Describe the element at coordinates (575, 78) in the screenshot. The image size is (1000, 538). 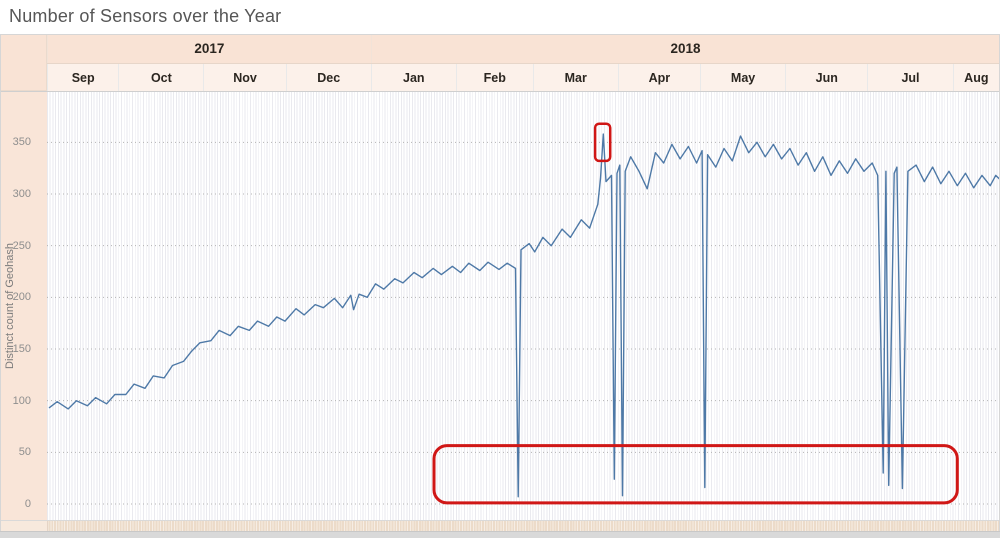
I see `month-header-mar: Mar` at that location.